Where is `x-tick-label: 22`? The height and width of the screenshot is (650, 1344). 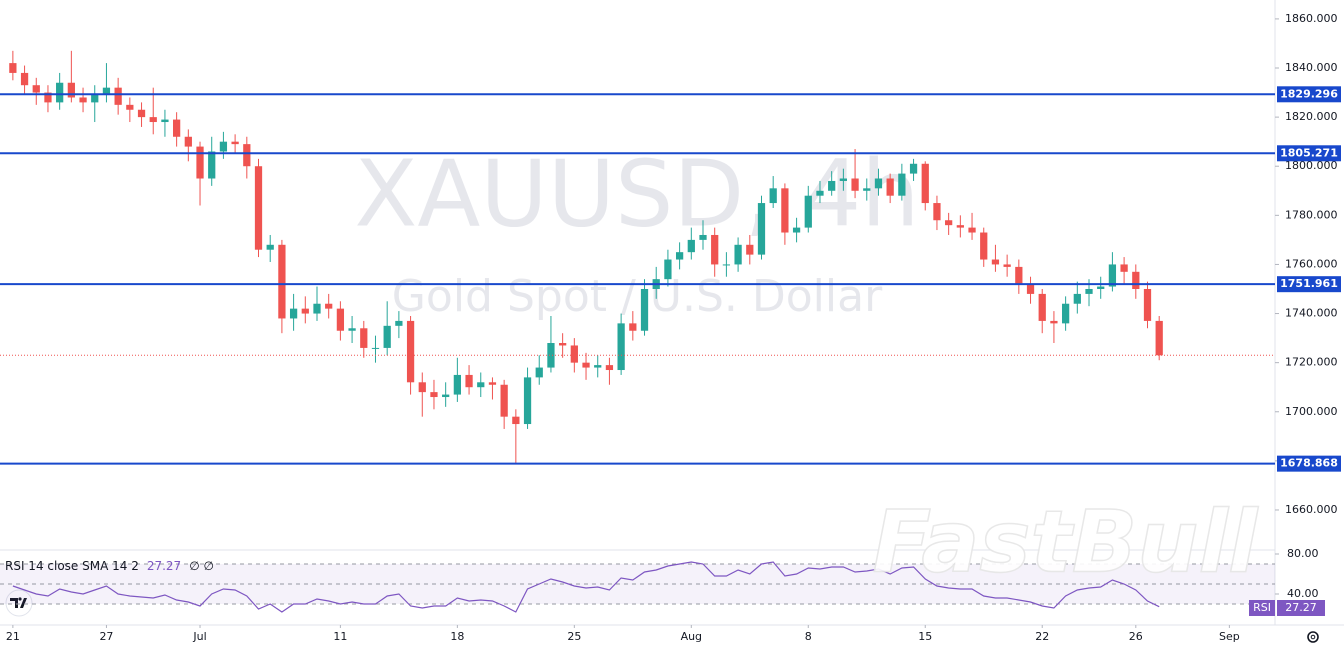 x-tick-label: 22 is located at coordinates (1042, 636).